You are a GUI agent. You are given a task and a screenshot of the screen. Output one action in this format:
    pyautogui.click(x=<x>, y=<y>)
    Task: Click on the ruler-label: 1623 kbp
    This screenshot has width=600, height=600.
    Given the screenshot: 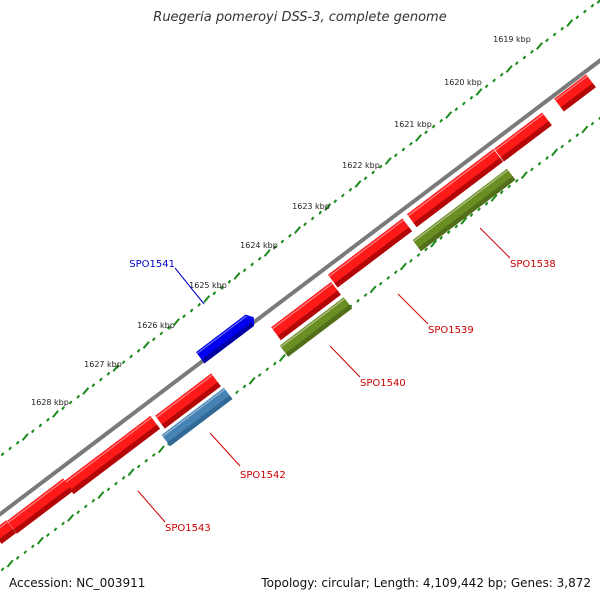 What is the action you would take?
    pyautogui.click(x=311, y=206)
    